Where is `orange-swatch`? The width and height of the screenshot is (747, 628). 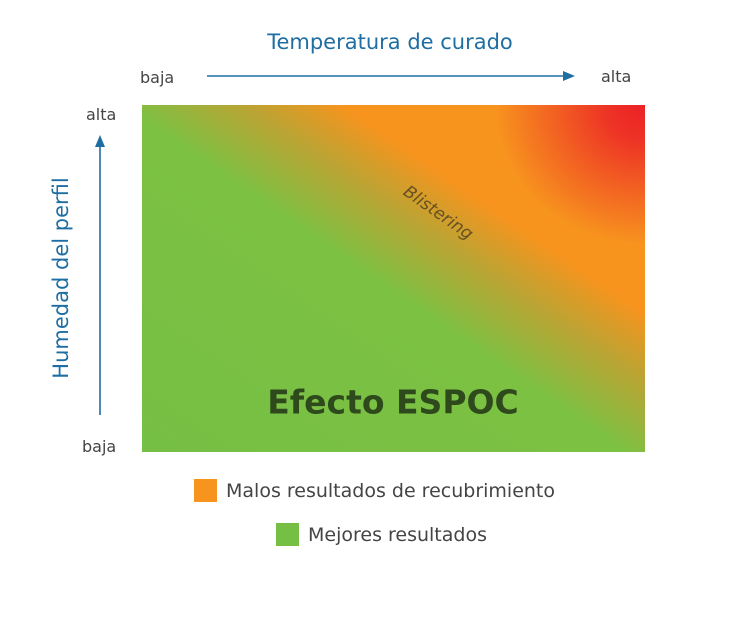 orange-swatch is located at coordinates (205, 490).